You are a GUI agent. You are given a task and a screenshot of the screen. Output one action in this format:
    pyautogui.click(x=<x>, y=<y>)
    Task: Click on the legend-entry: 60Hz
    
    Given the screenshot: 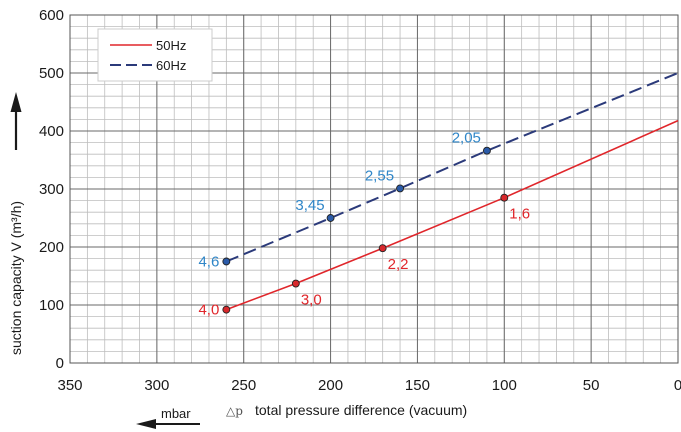 What is the action you would take?
    pyautogui.click(x=171, y=65)
    